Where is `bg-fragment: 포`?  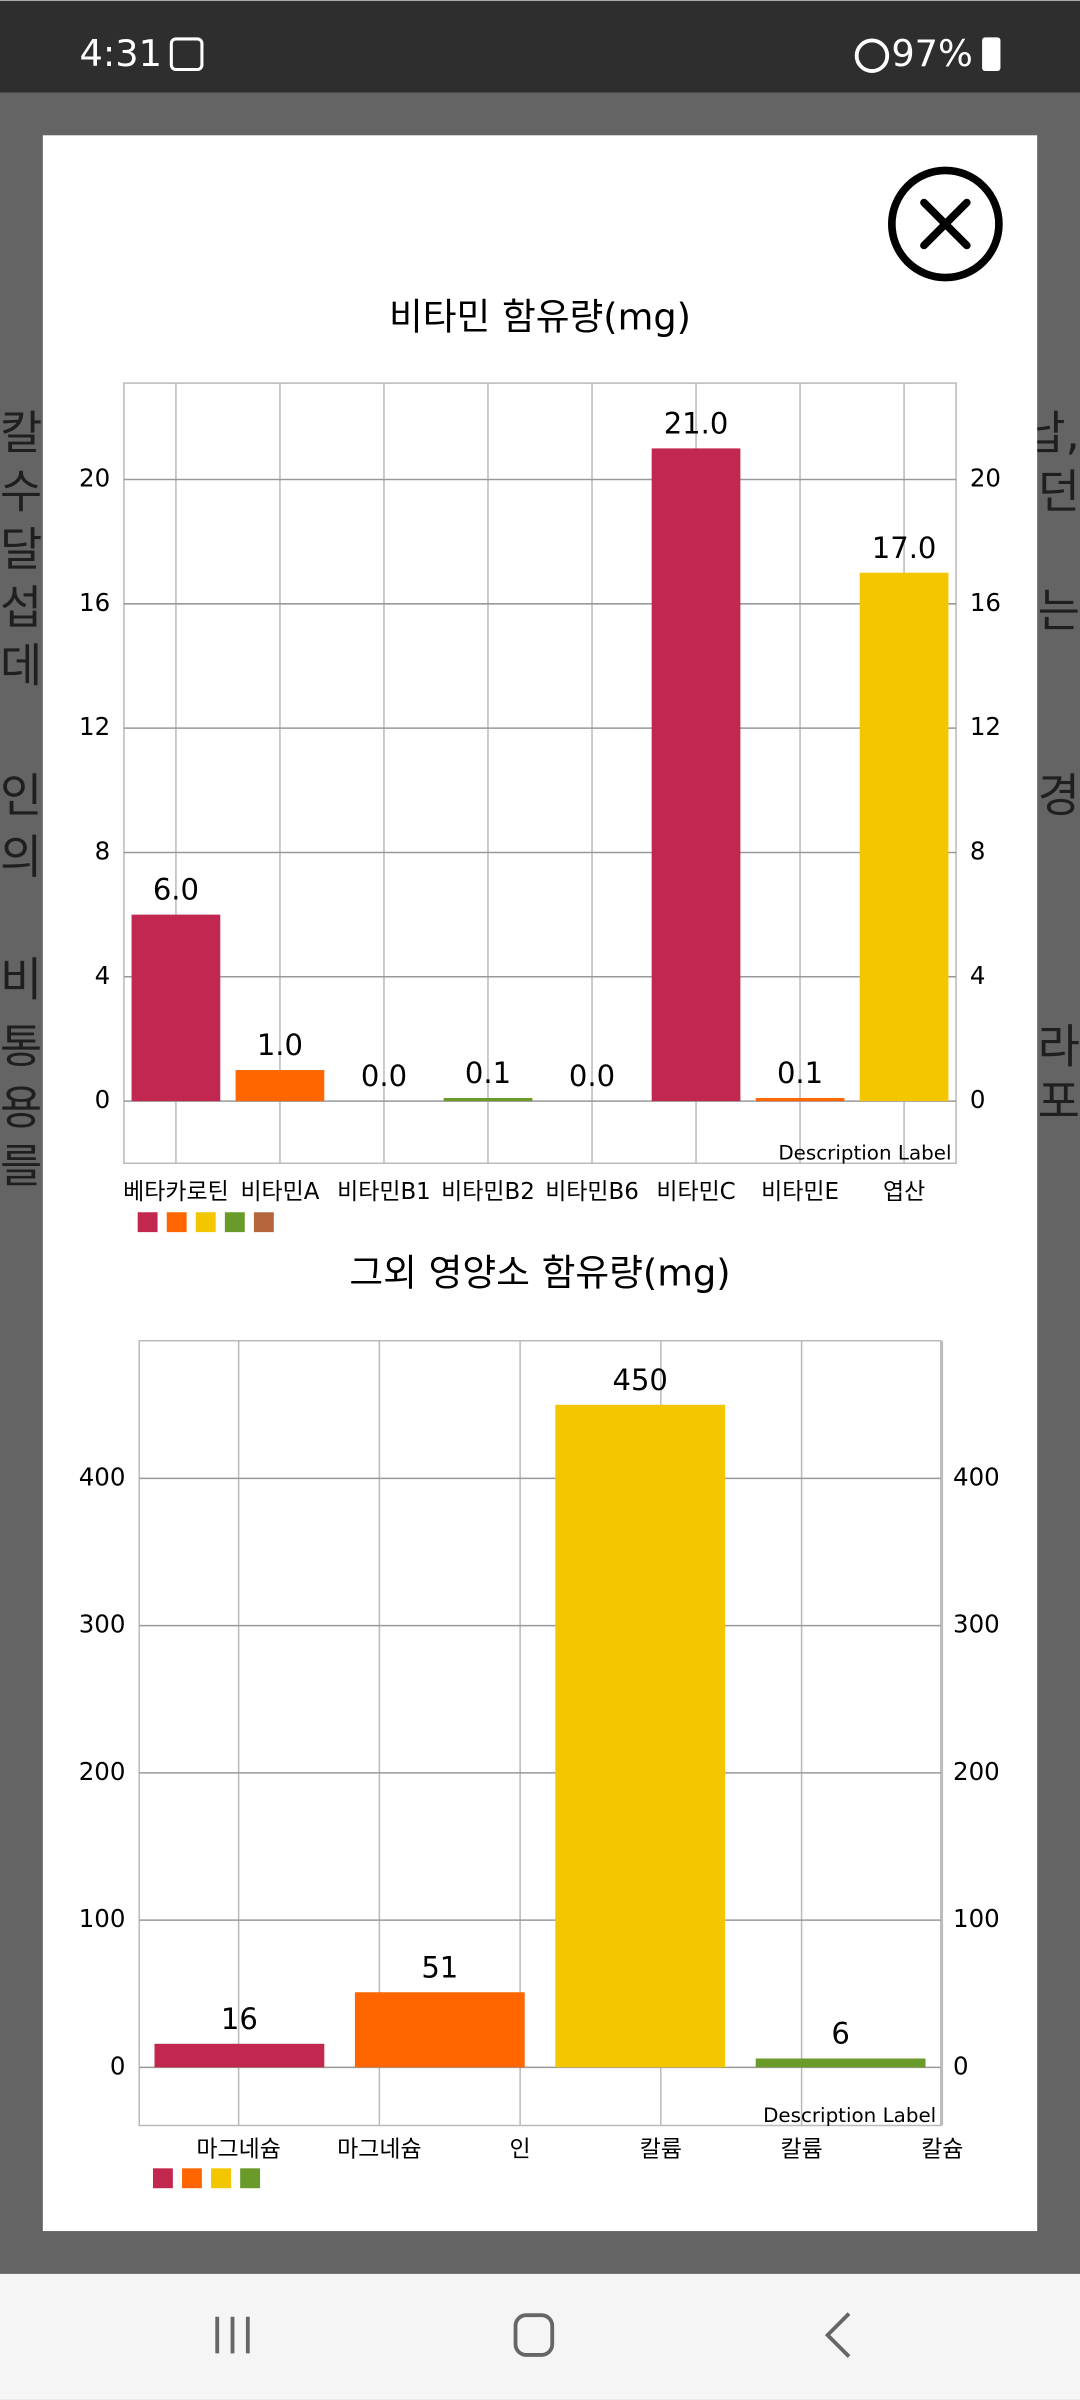
bg-fragment: 포 is located at coordinates (1059, 1102).